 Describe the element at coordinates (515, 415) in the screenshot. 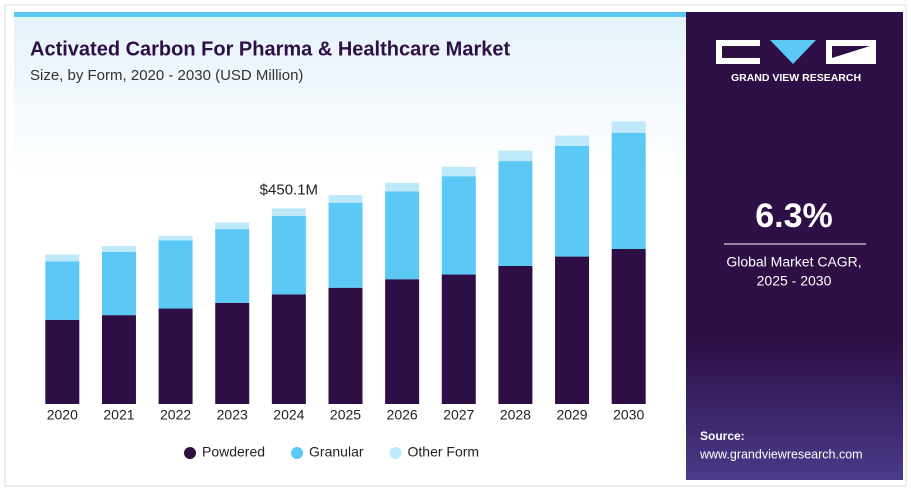

I see `x-tick-label: 2028` at that location.